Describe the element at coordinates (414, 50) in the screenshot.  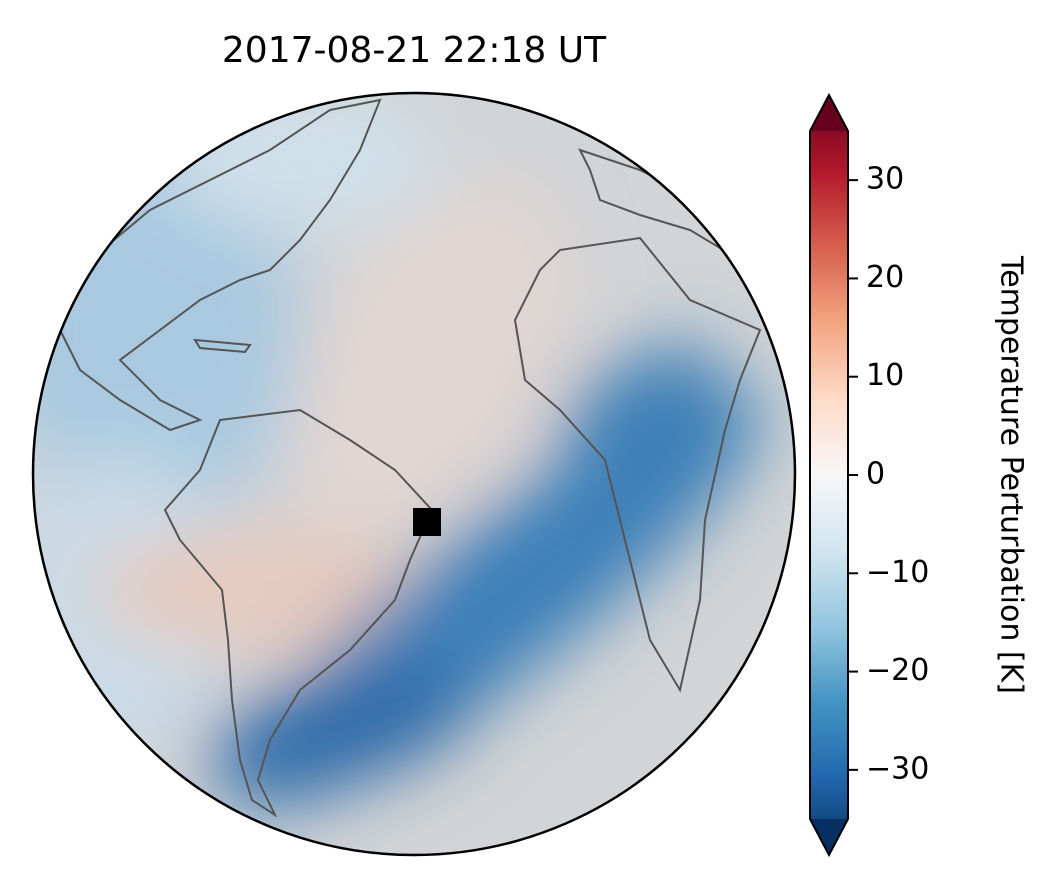
I see `map-title: 2017-08-21 22:18 UT` at that location.